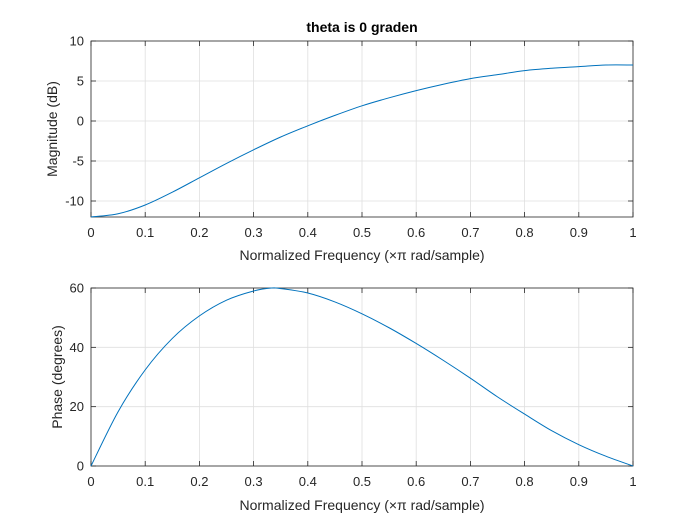  What do you see at coordinates (525, 481) in the screenshot?
I see `phase-x-tick-label: 0.8` at bounding box center [525, 481].